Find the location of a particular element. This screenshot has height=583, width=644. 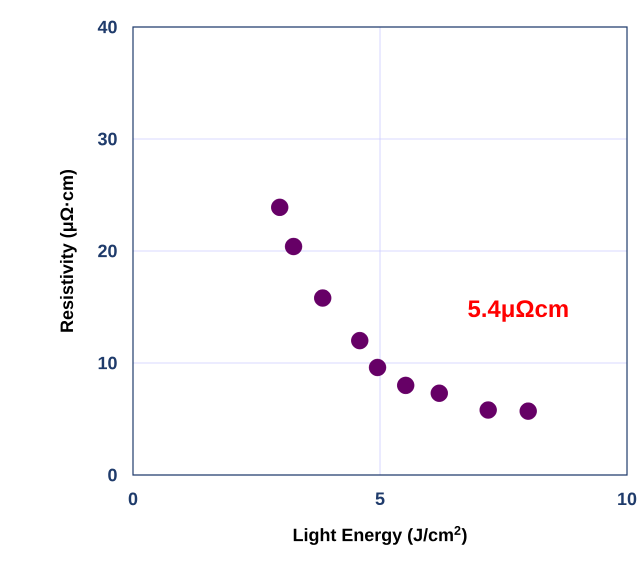

x-tick-label: 5 is located at coordinates (380, 499).